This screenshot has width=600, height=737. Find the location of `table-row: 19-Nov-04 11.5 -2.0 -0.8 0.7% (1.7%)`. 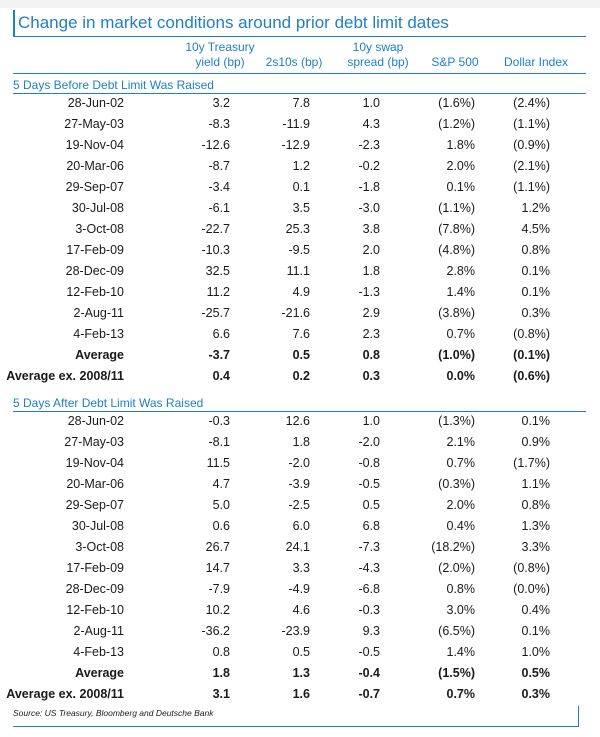

table-row: 19-Nov-04 11.5 -2.0 -0.8 0.7% (1.7%) is located at coordinates (300, 463).